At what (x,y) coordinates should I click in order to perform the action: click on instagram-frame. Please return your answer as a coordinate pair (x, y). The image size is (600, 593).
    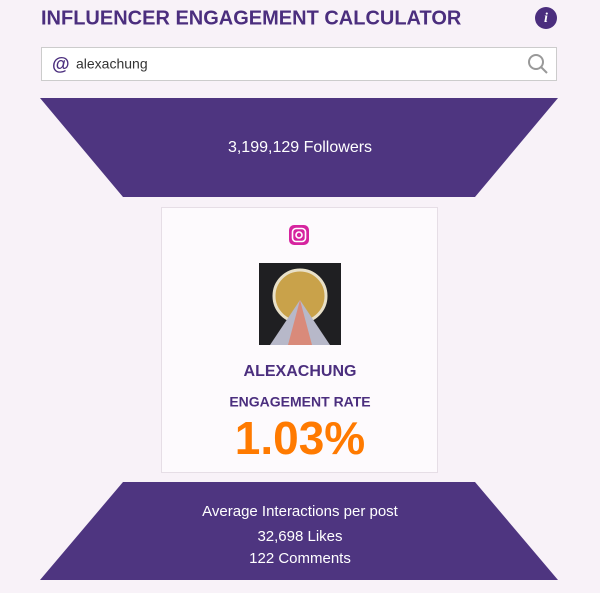
    Looking at the image, I should click on (299, 235).